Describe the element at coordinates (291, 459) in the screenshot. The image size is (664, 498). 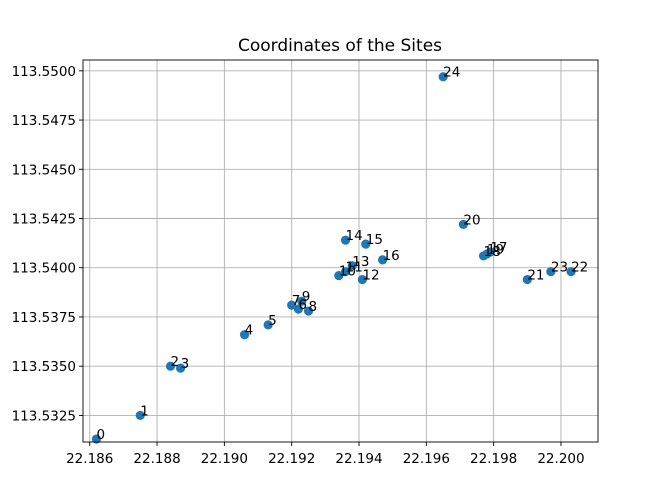
I see `x-tick-label: 22.192` at that location.